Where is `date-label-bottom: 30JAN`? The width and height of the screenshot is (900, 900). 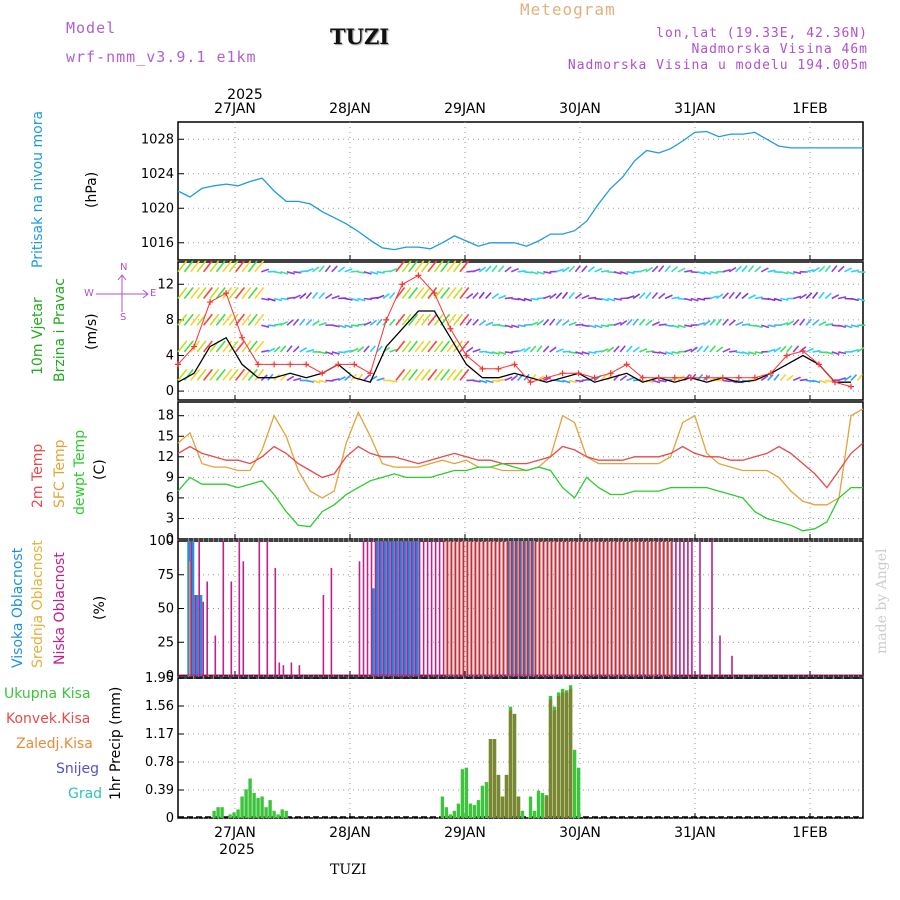
date-label-bottom: 30JAN is located at coordinates (580, 833).